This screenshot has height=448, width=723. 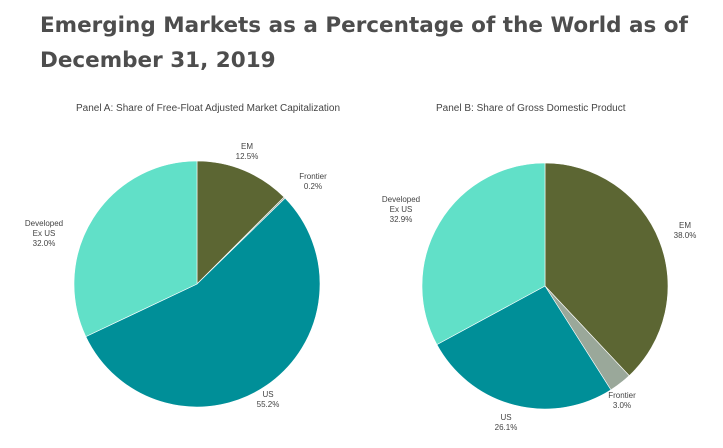 I want to click on panel-b-label-frontier: Frontier 3.0%, so click(x=622, y=401).